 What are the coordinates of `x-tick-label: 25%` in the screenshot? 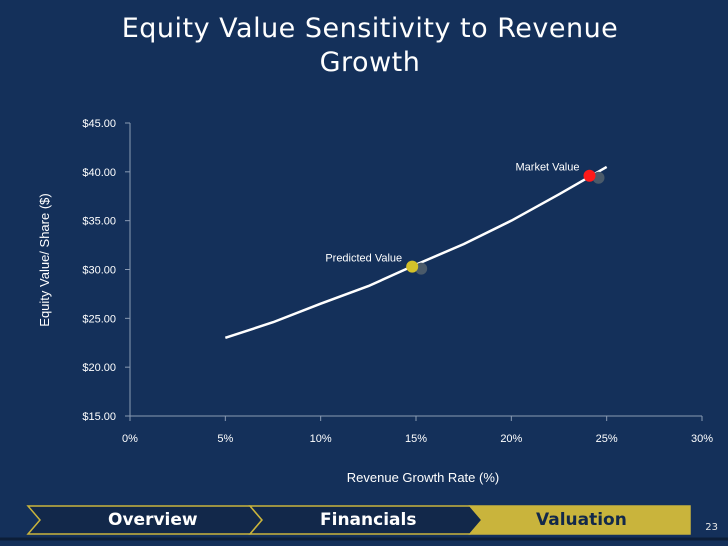 It's located at (607, 439).